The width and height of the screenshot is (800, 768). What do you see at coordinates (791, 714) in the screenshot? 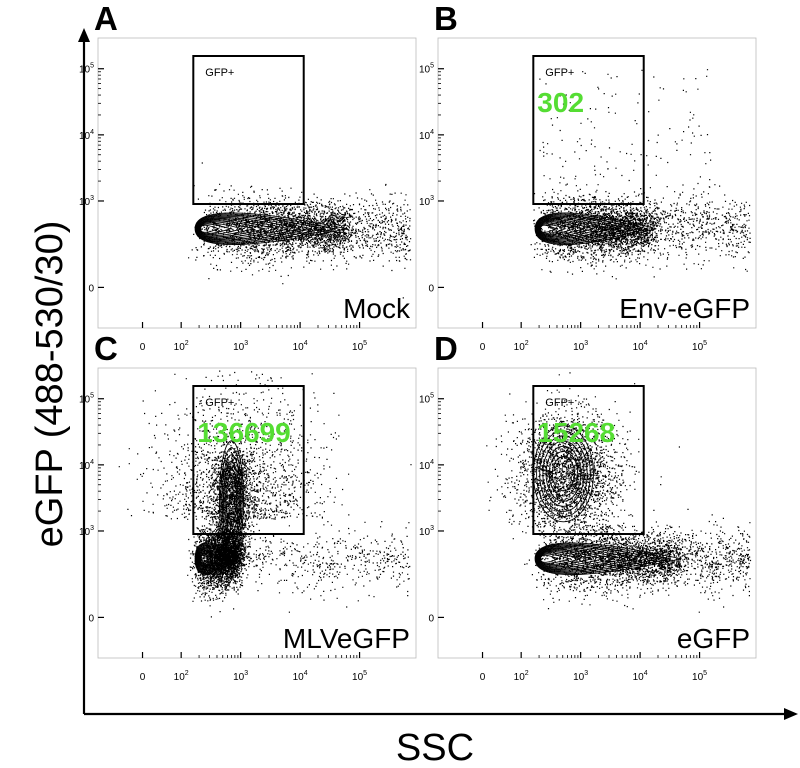
I see `x-axis-arrowhead` at bounding box center [791, 714].